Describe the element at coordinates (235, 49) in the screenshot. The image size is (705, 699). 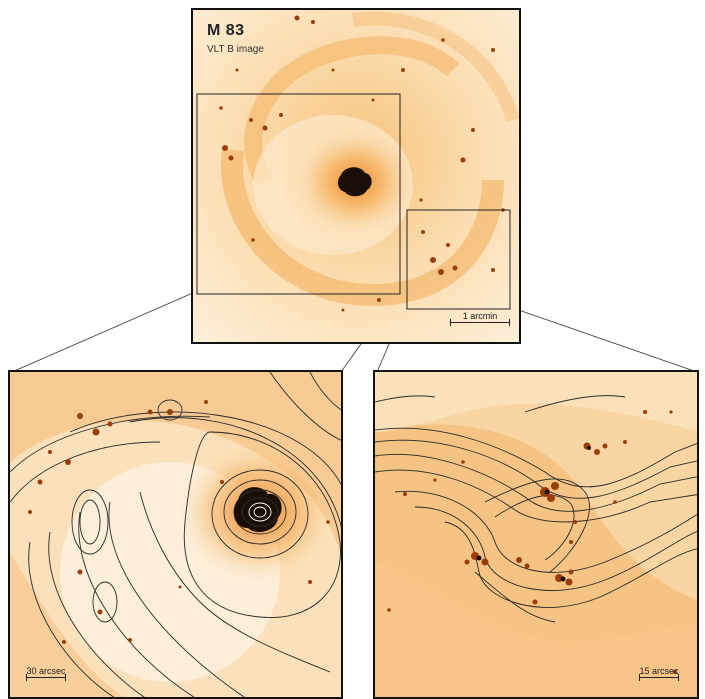
I see `image-subtitle: VLT B image` at that location.